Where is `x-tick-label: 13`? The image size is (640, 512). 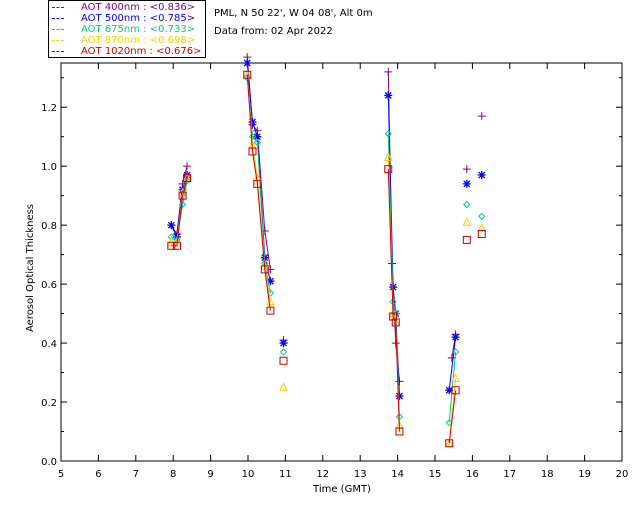 x-tick-label: 13 is located at coordinates (360, 474).